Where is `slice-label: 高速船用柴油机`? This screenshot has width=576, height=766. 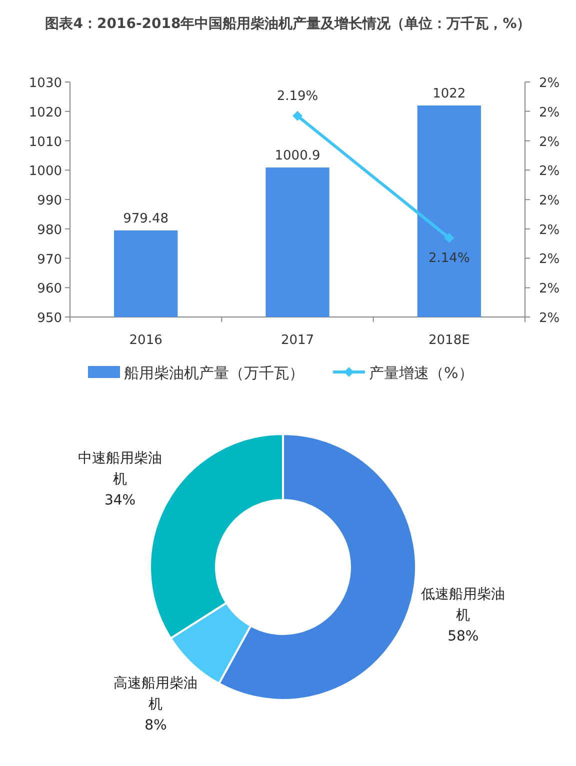
slice-label: 高速船用柴油机 is located at coordinates (156, 694).